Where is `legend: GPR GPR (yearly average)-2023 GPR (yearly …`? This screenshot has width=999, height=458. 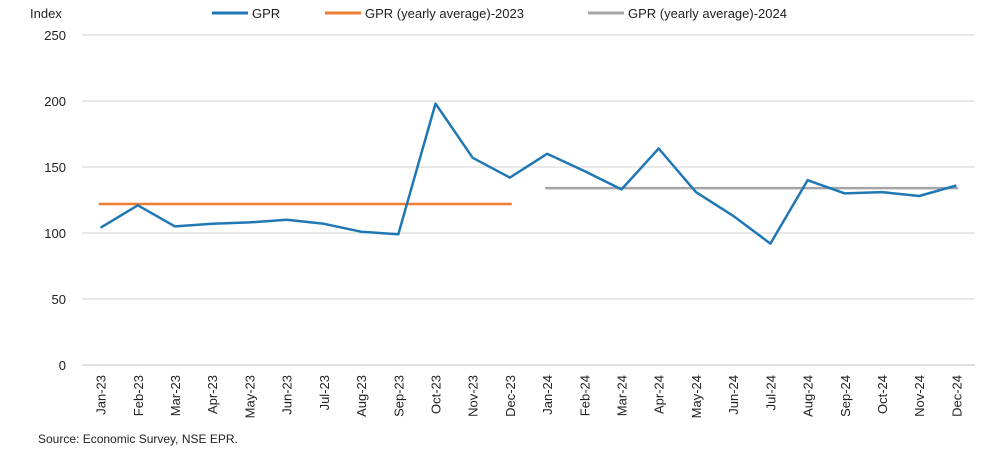
legend: GPR GPR (yearly average)-2023 GPR (yearly … is located at coordinates (499, 13).